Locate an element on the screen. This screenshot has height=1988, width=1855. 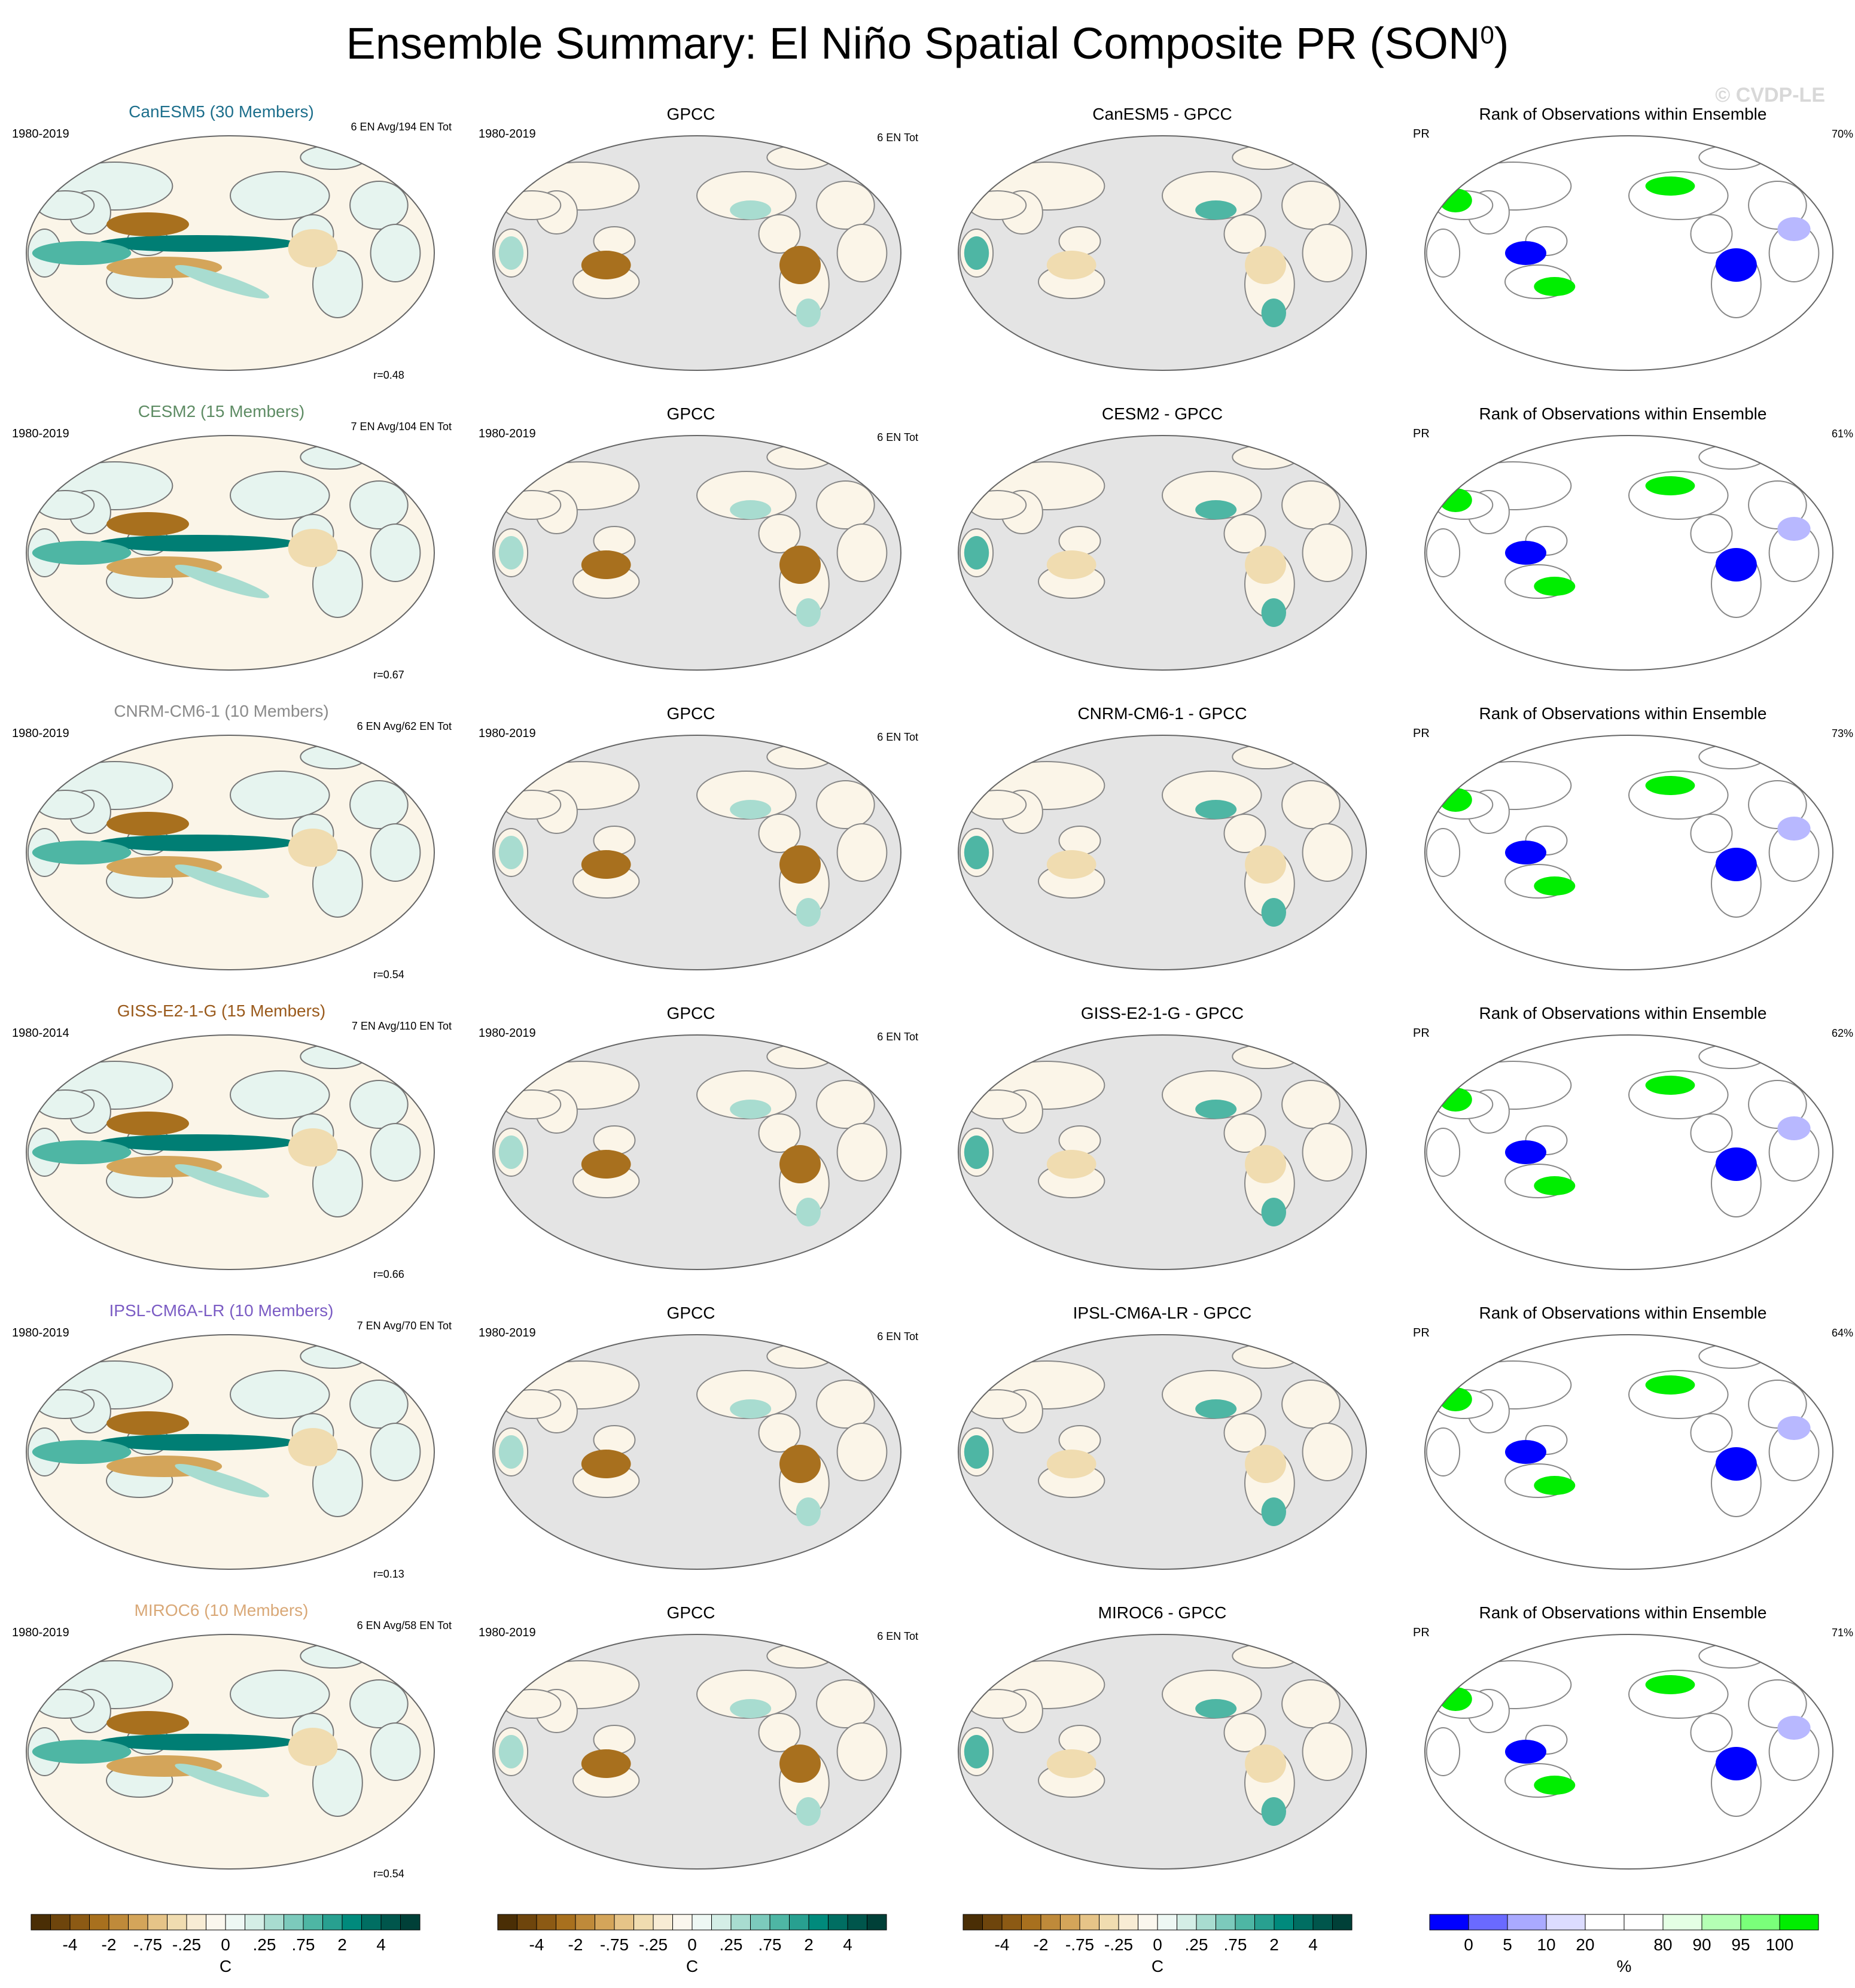
map-body is located at coordinates (697, 1751).